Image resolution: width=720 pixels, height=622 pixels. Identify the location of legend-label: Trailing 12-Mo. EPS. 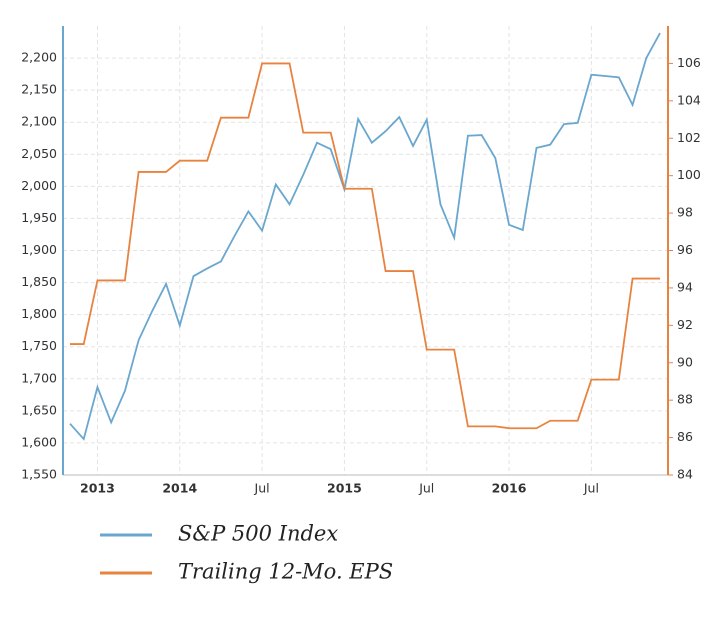
(285, 572).